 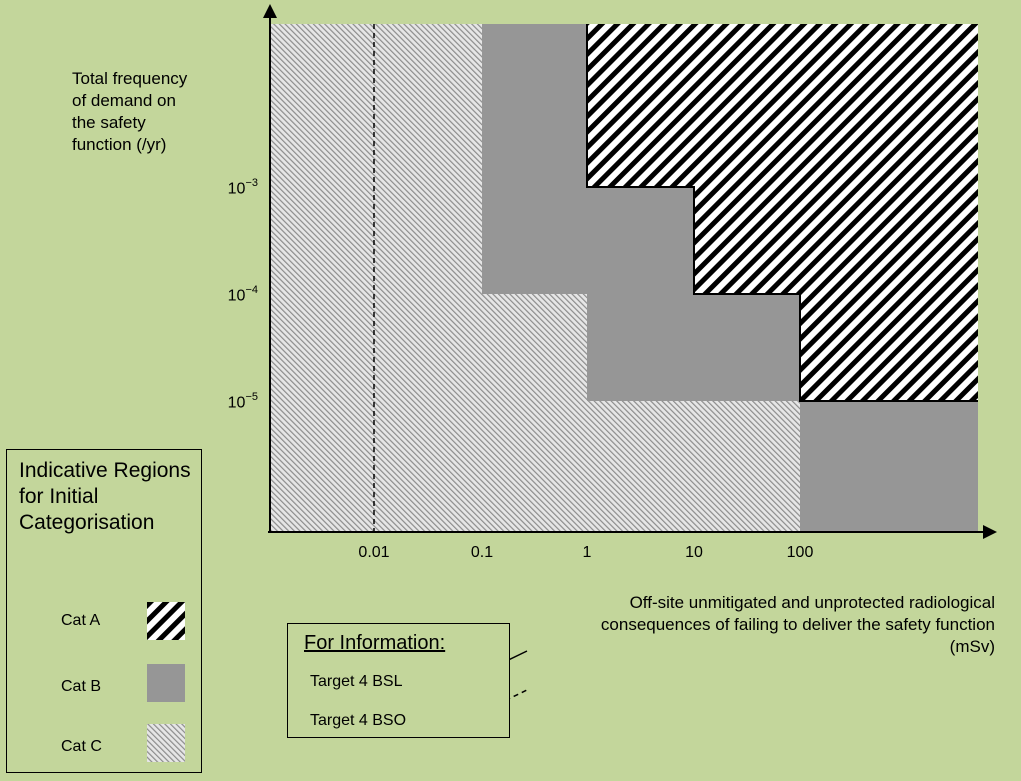 I want to click on info-label-bso: Target 4 BSO, so click(x=358, y=720).